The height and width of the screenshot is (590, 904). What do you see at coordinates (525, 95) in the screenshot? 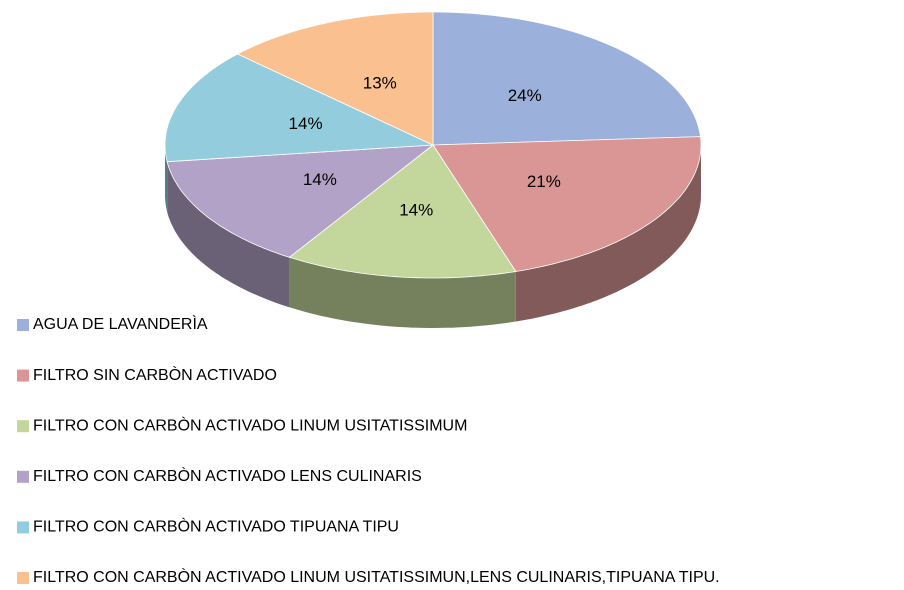
I see `data-label: 24%` at bounding box center [525, 95].